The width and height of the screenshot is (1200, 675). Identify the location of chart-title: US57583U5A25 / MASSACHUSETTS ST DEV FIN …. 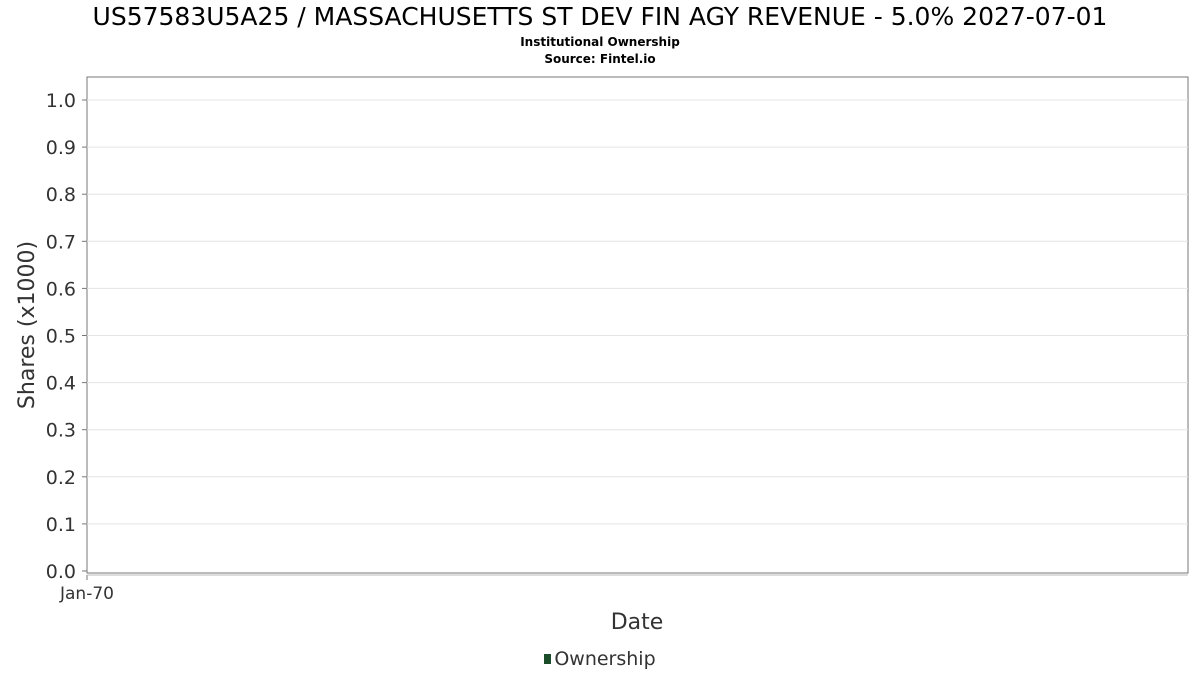
(600, 16).